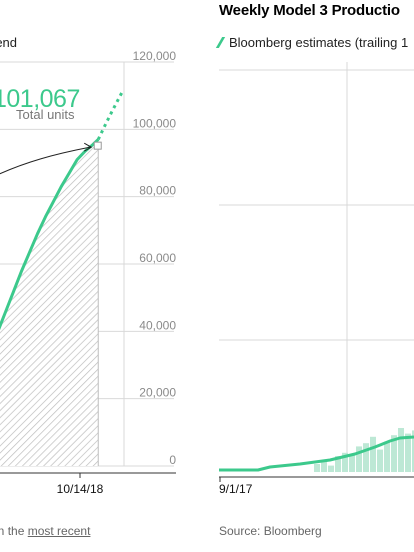 This screenshot has height=552, width=414. I want to click on footnote-prefix: d on the, so click(12, 531).